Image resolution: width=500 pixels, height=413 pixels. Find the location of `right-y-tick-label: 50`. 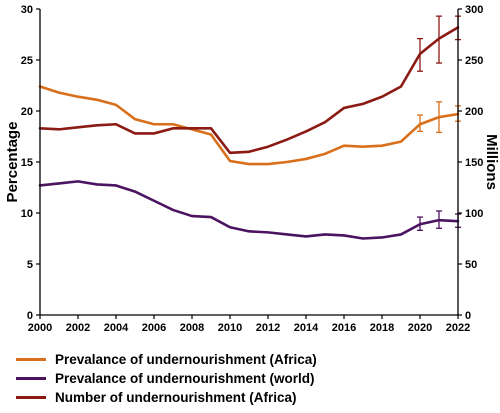

right-y-tick-label: 50 is located at coordinates (471, 265).